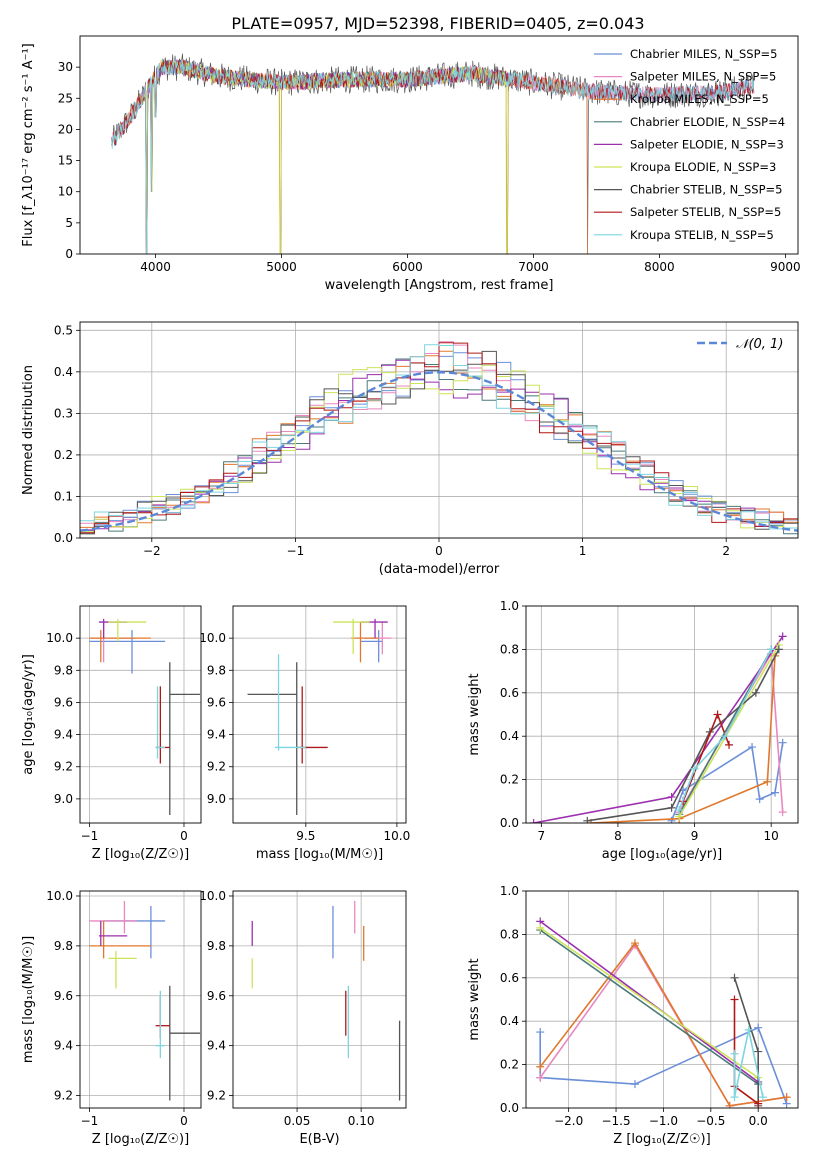 Image resolution: width=819 pixels, height=1170 pixels. What do you see at coordinates (758, 1121) in the screenshot?
I see `x-tick-label: 0.0` at bounding box center [758, 1121].